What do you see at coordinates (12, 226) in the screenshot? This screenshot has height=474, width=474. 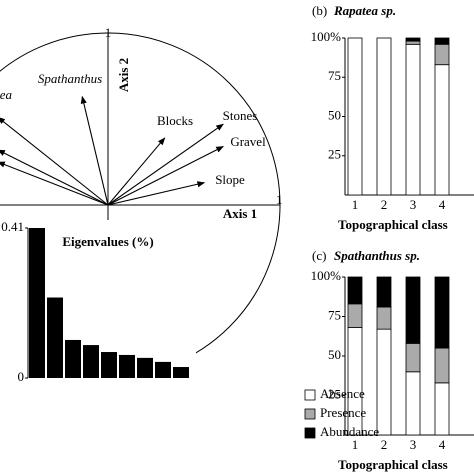 I see `y-tick-label: 0.41` at bounding box center [12, 226].